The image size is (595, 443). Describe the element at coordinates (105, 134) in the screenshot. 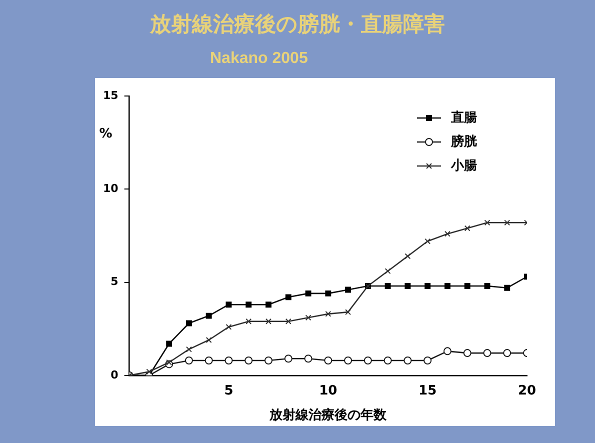

I see `y-axis-title: %` at that location.